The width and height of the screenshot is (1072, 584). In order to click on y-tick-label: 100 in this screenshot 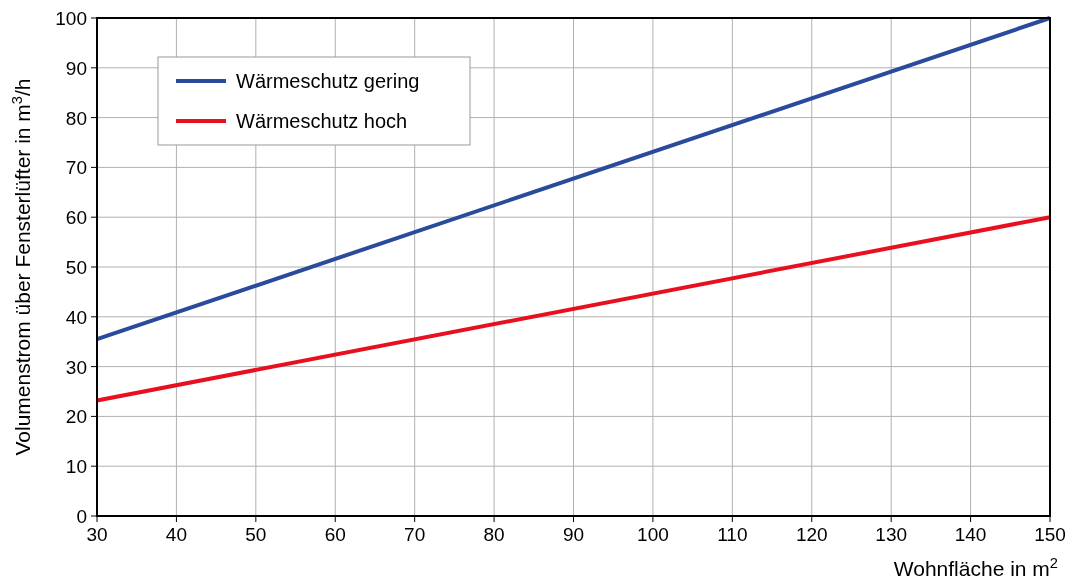, I will do `click(71, 18)`.